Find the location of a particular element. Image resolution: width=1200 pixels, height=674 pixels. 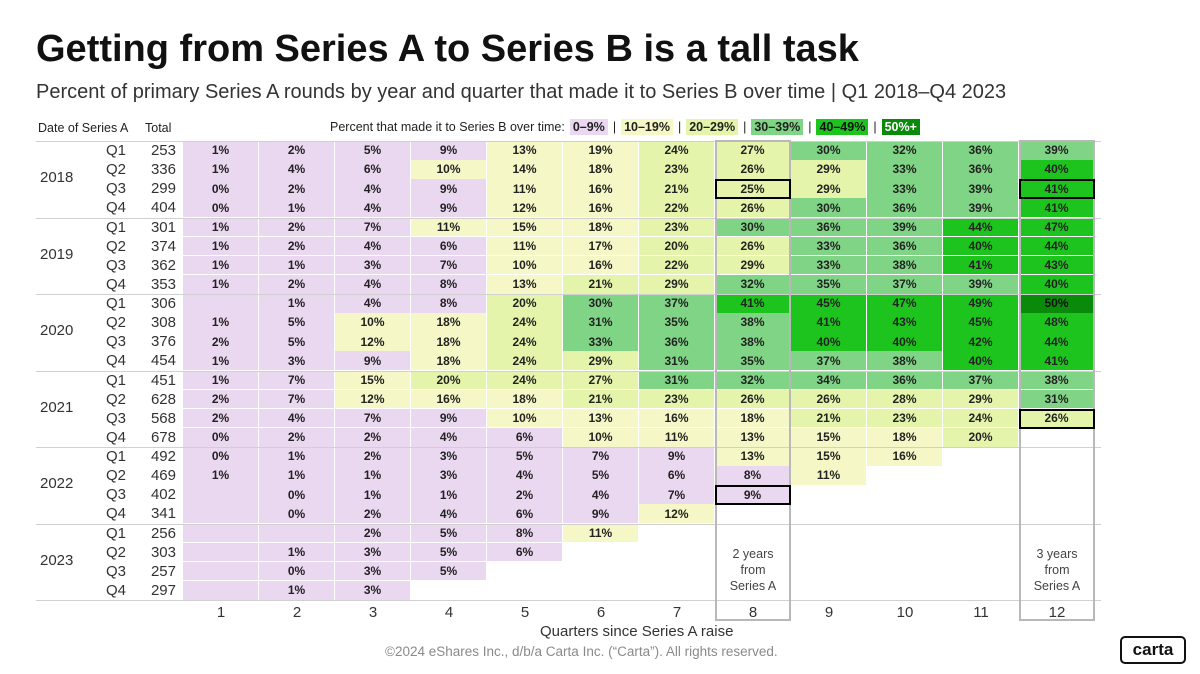

grid-top-line is located at coordinates (568, 141).